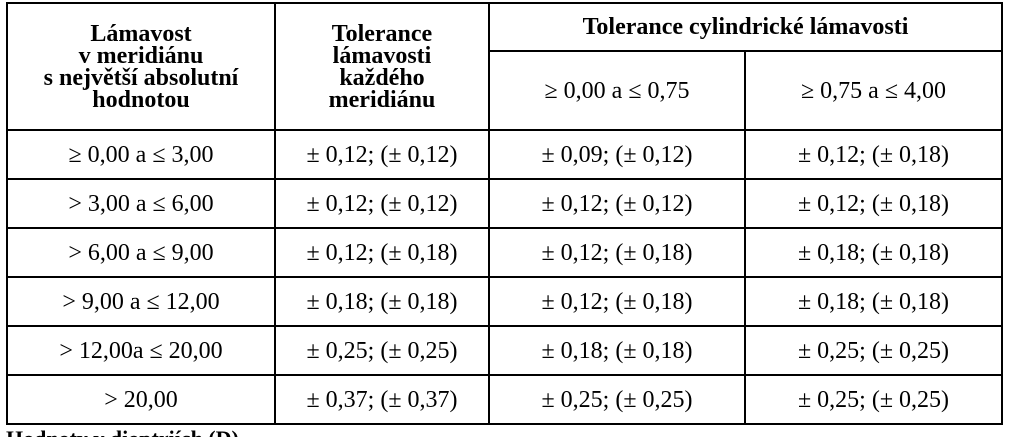 This screenshot has height=437, width=1023. What do you see at coordinates (382, 33) in the screenshot?
I see `header-meridian-line-1: Tolerance` at bounding box center [382, 33].